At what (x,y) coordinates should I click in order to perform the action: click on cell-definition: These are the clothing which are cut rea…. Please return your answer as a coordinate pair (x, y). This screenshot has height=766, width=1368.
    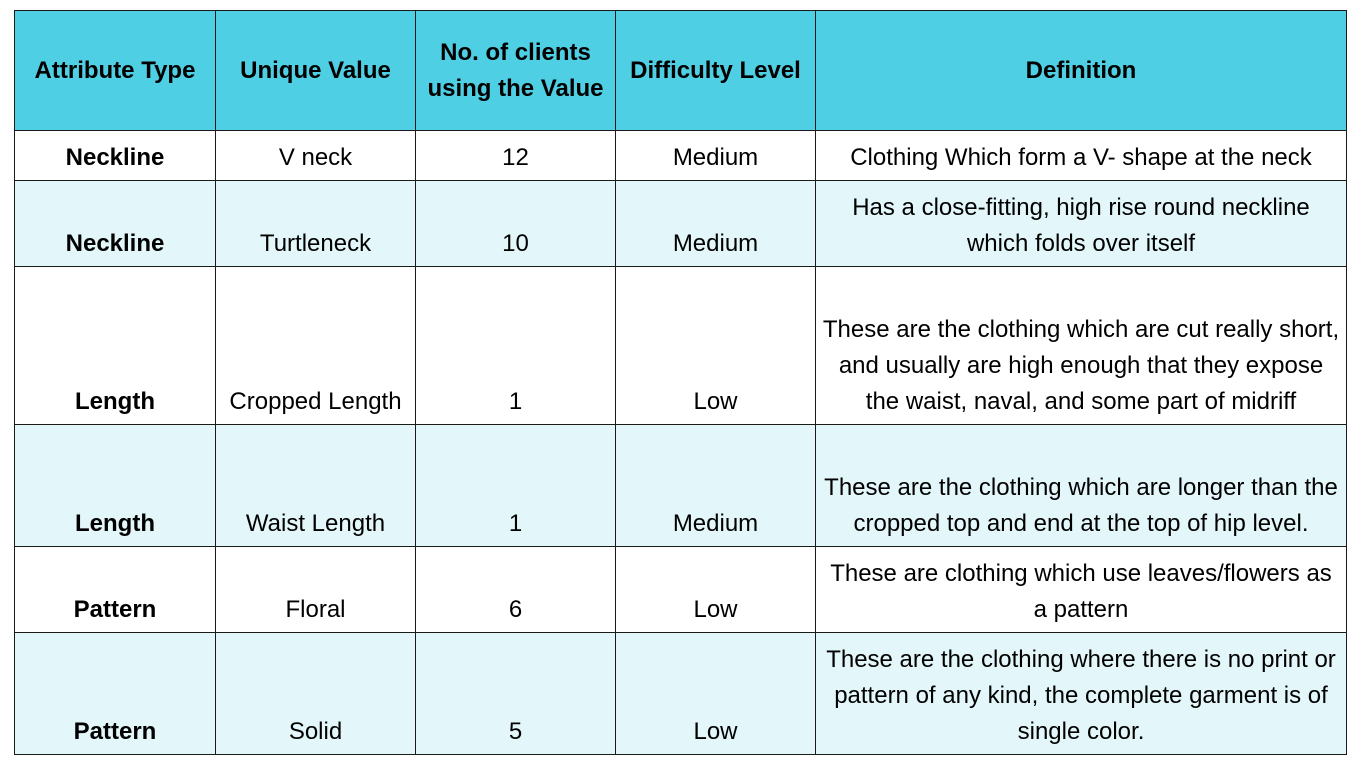
    Looking at the image, I should click on (1081, 345).